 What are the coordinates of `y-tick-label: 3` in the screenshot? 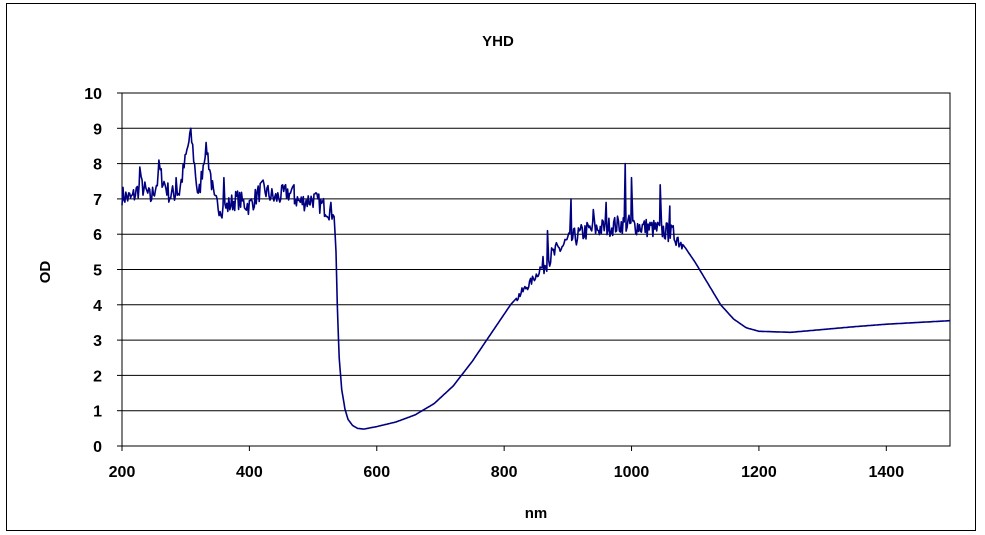 It's located at (97, 341).